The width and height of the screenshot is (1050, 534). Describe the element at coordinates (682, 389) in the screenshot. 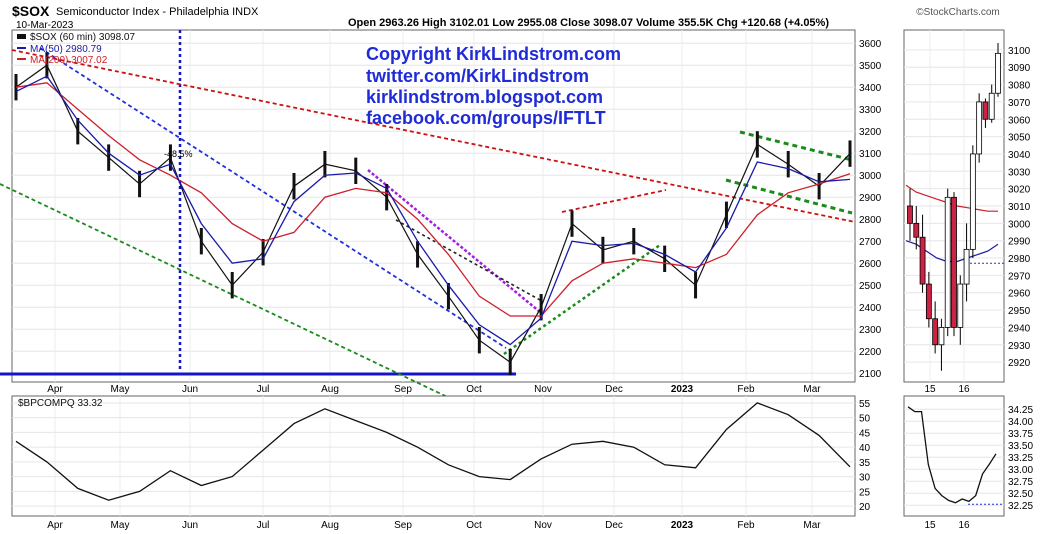

I see `main-x-tick-9: 2023` at that location.